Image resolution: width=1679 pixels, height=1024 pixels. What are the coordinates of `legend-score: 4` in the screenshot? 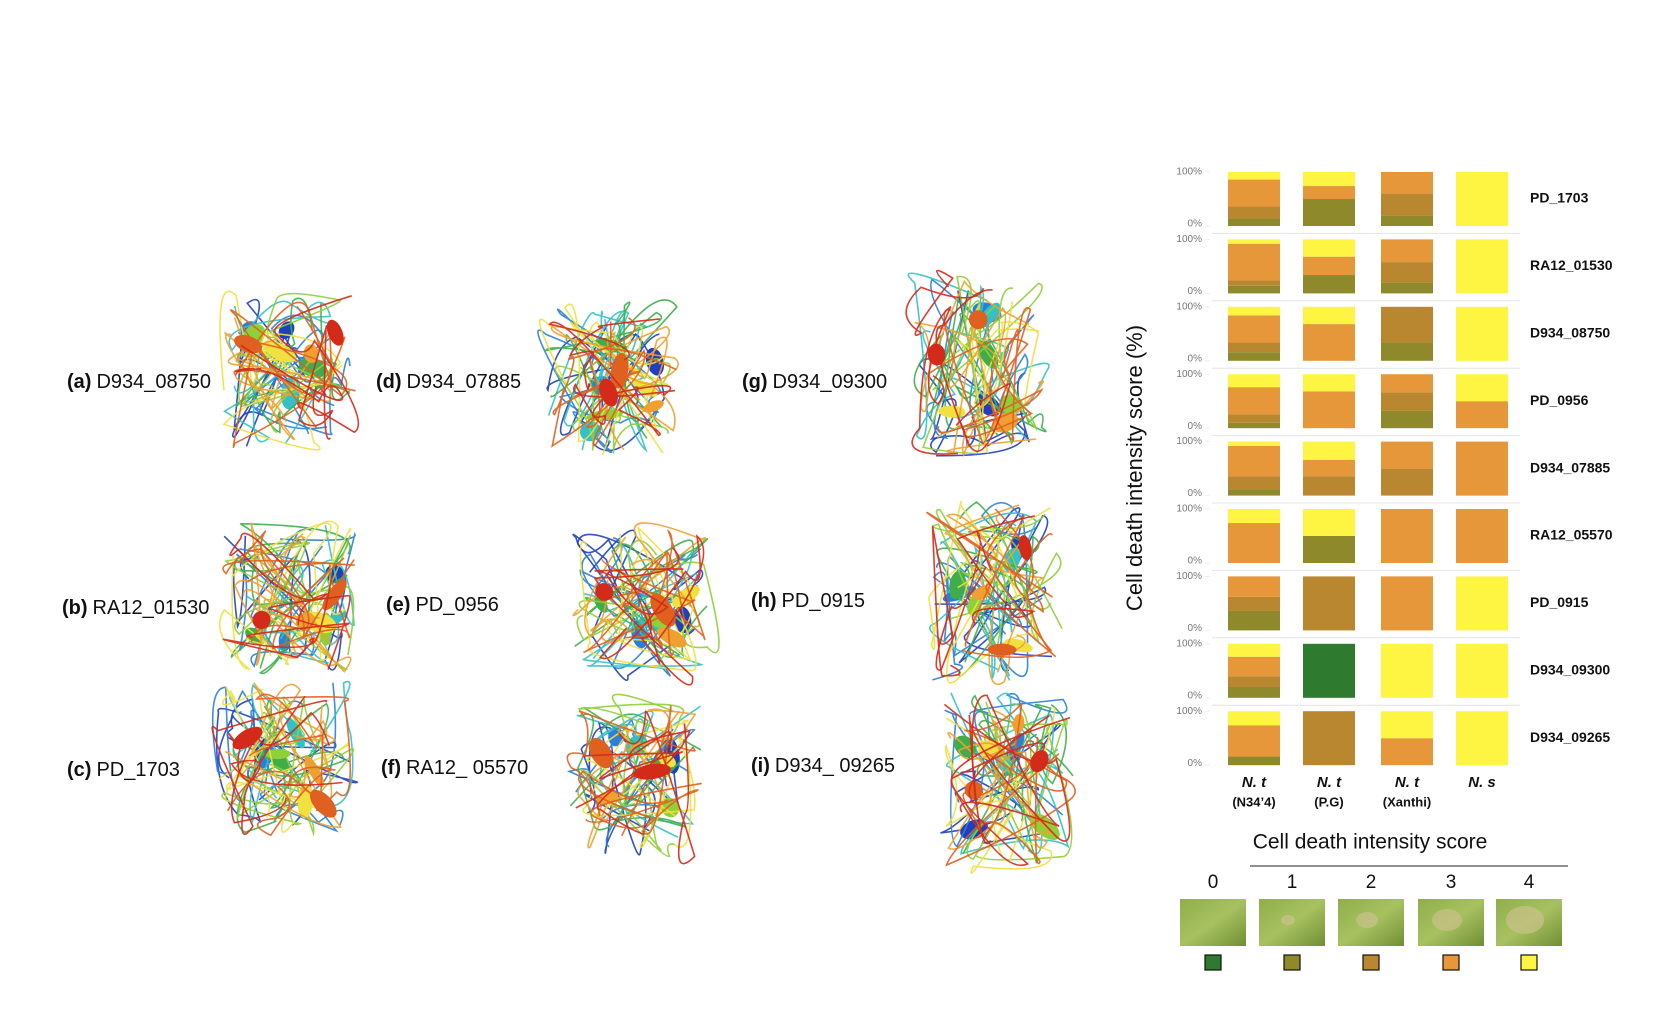 It's located at (1529, 882).